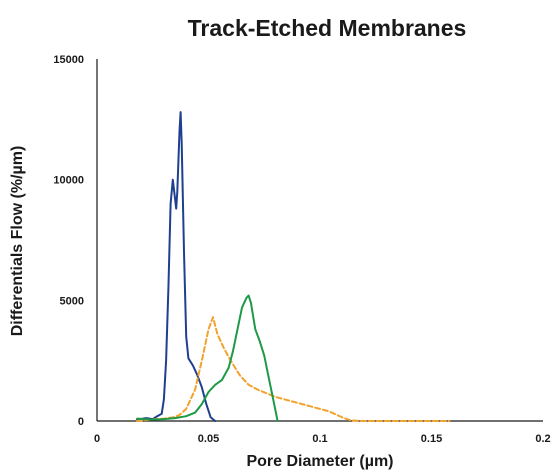  What do you see at coordinates (327, 28) in the screenshot?
I see `chart-title: Track-Etched Membranes` at bounding box center [327, 28].